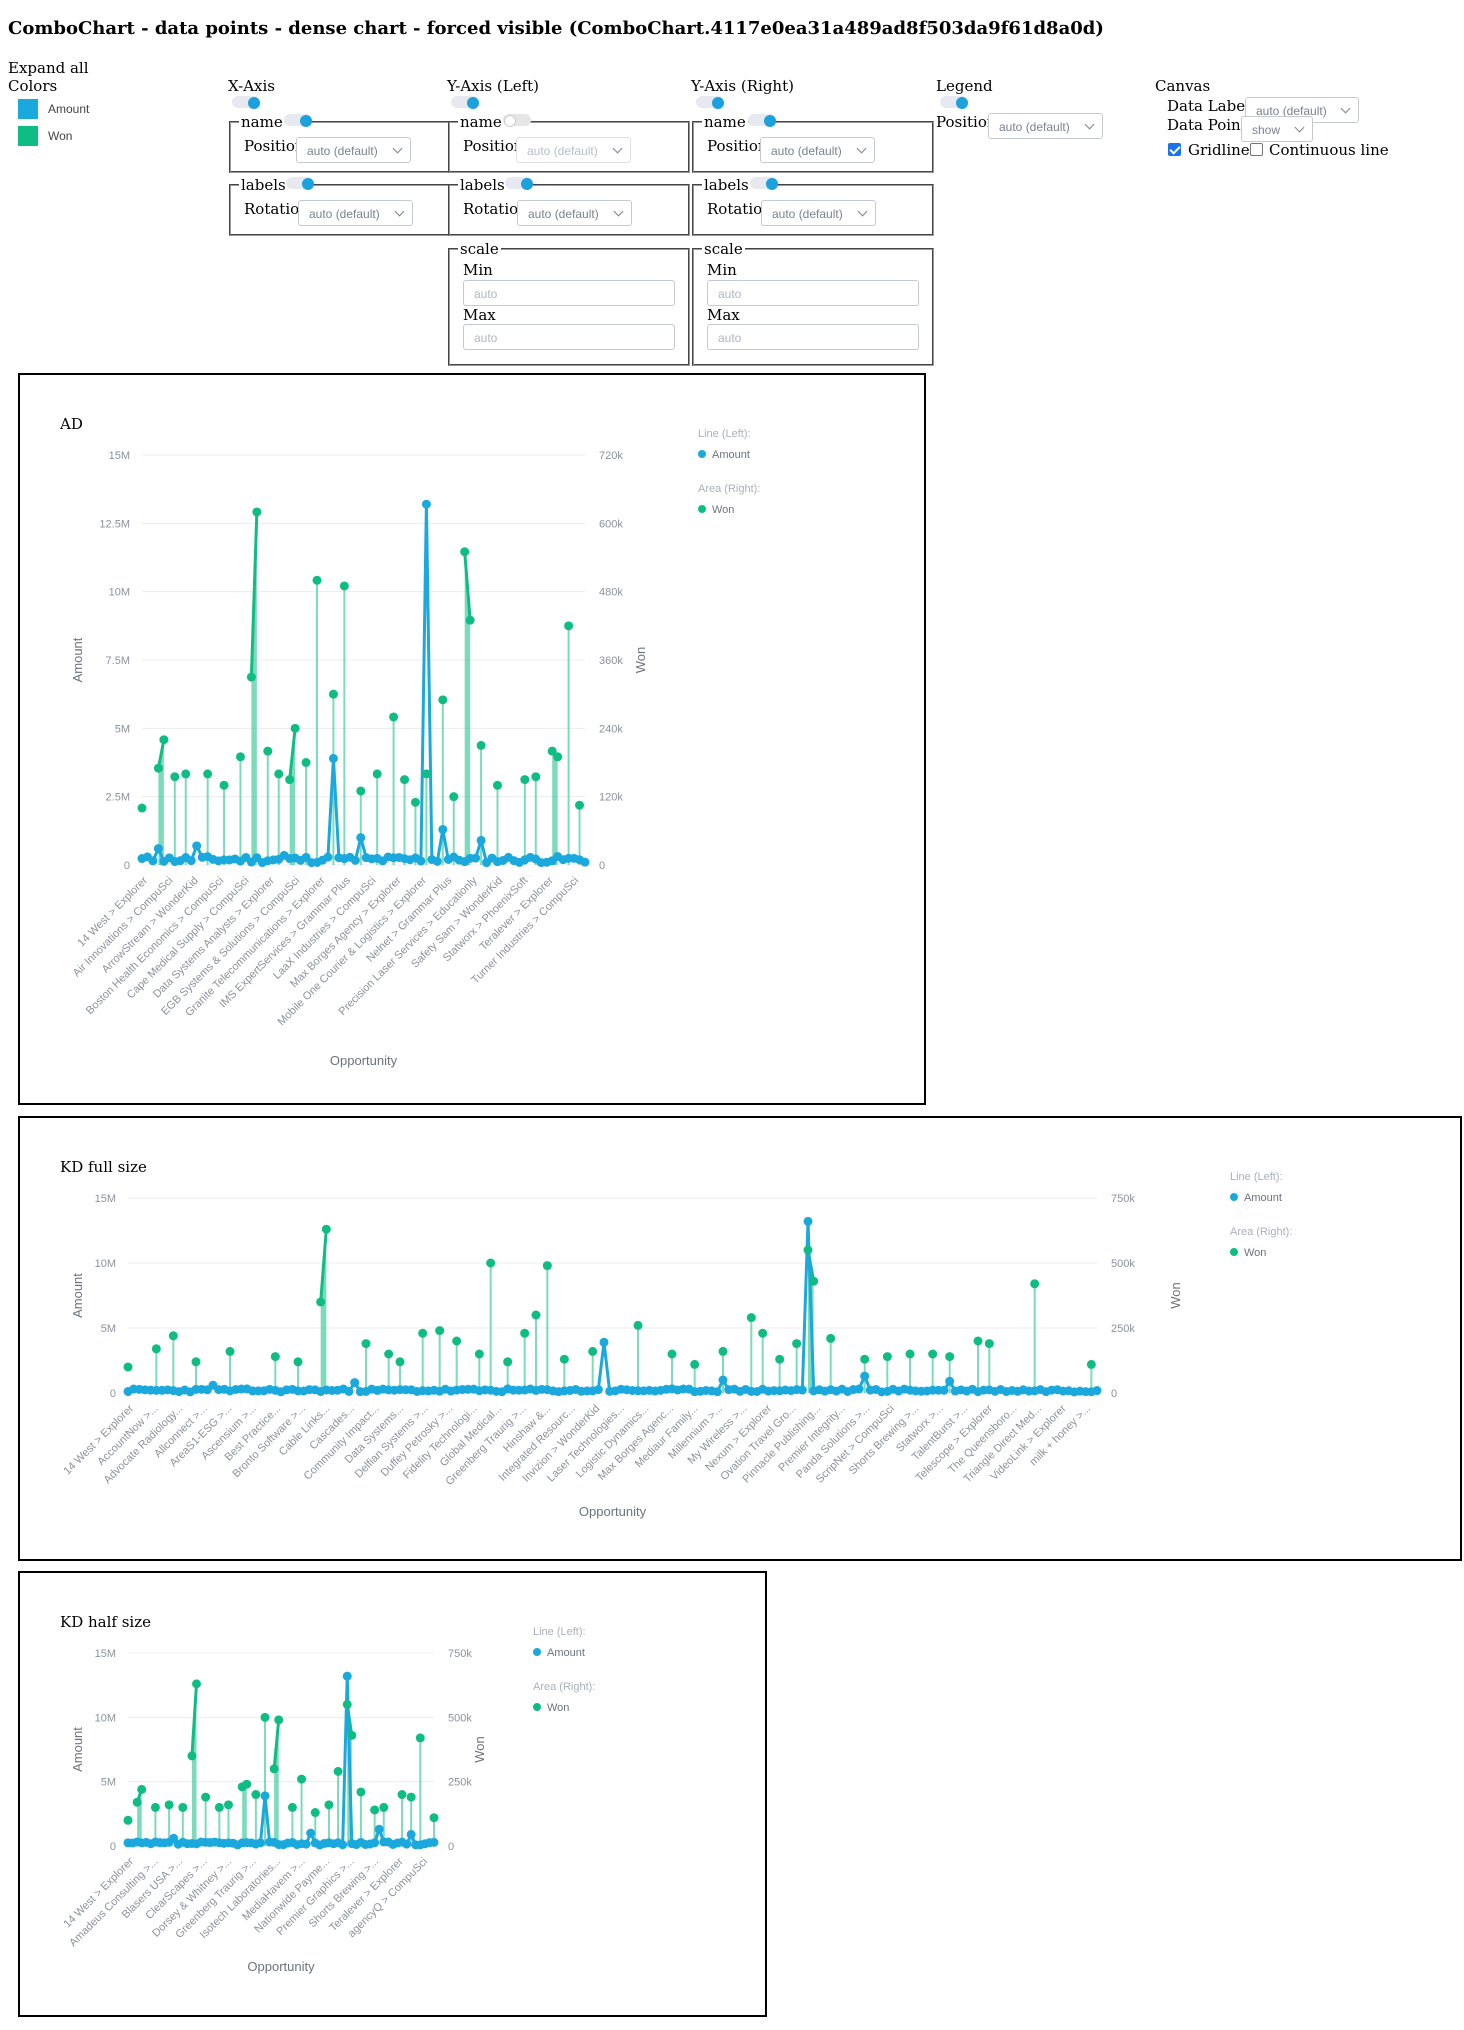 The width and height of the screenshot is (1464, 2030). What do you see at coordinates (954, 102) in the screenshot?
I see `legend-toggle` at bounding box center [954, 102].